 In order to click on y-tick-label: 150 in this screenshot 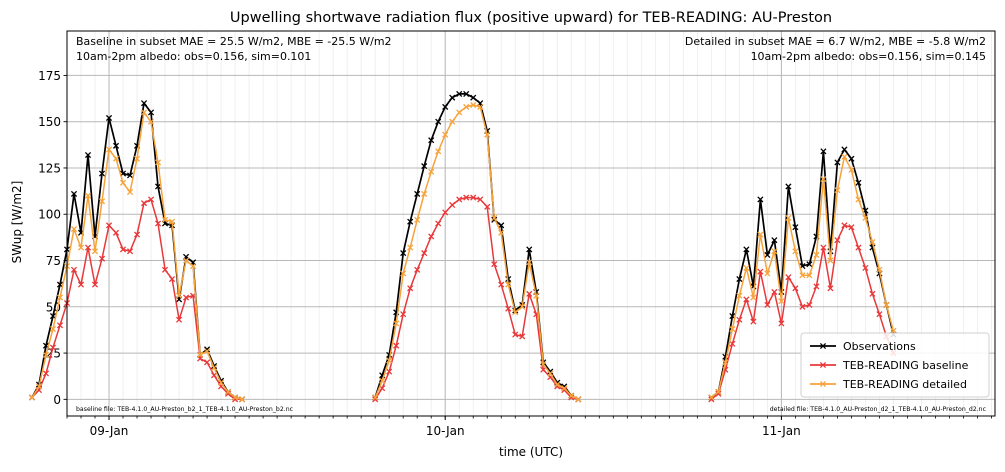, I will do `click(49, 122)`.